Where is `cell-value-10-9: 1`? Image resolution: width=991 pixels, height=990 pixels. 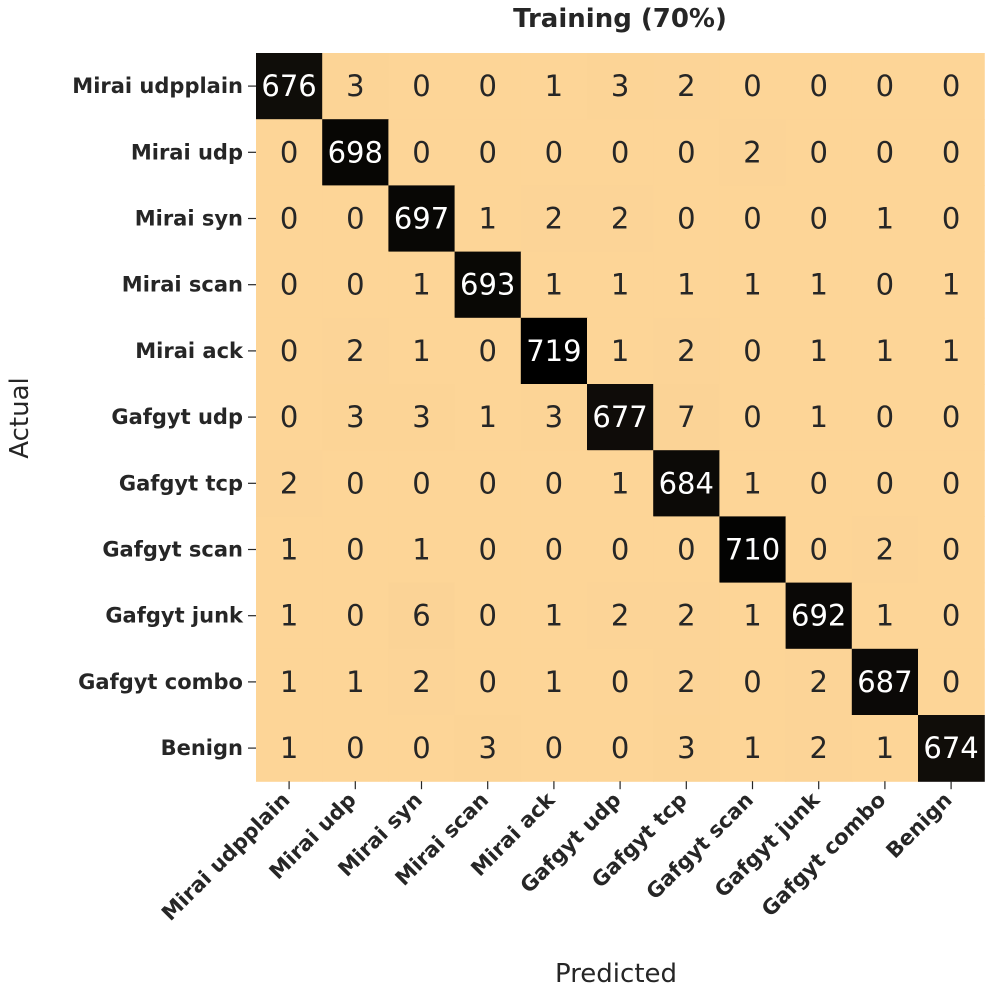
cell-value-10-9: 1 is located at coordinates (885, 748).